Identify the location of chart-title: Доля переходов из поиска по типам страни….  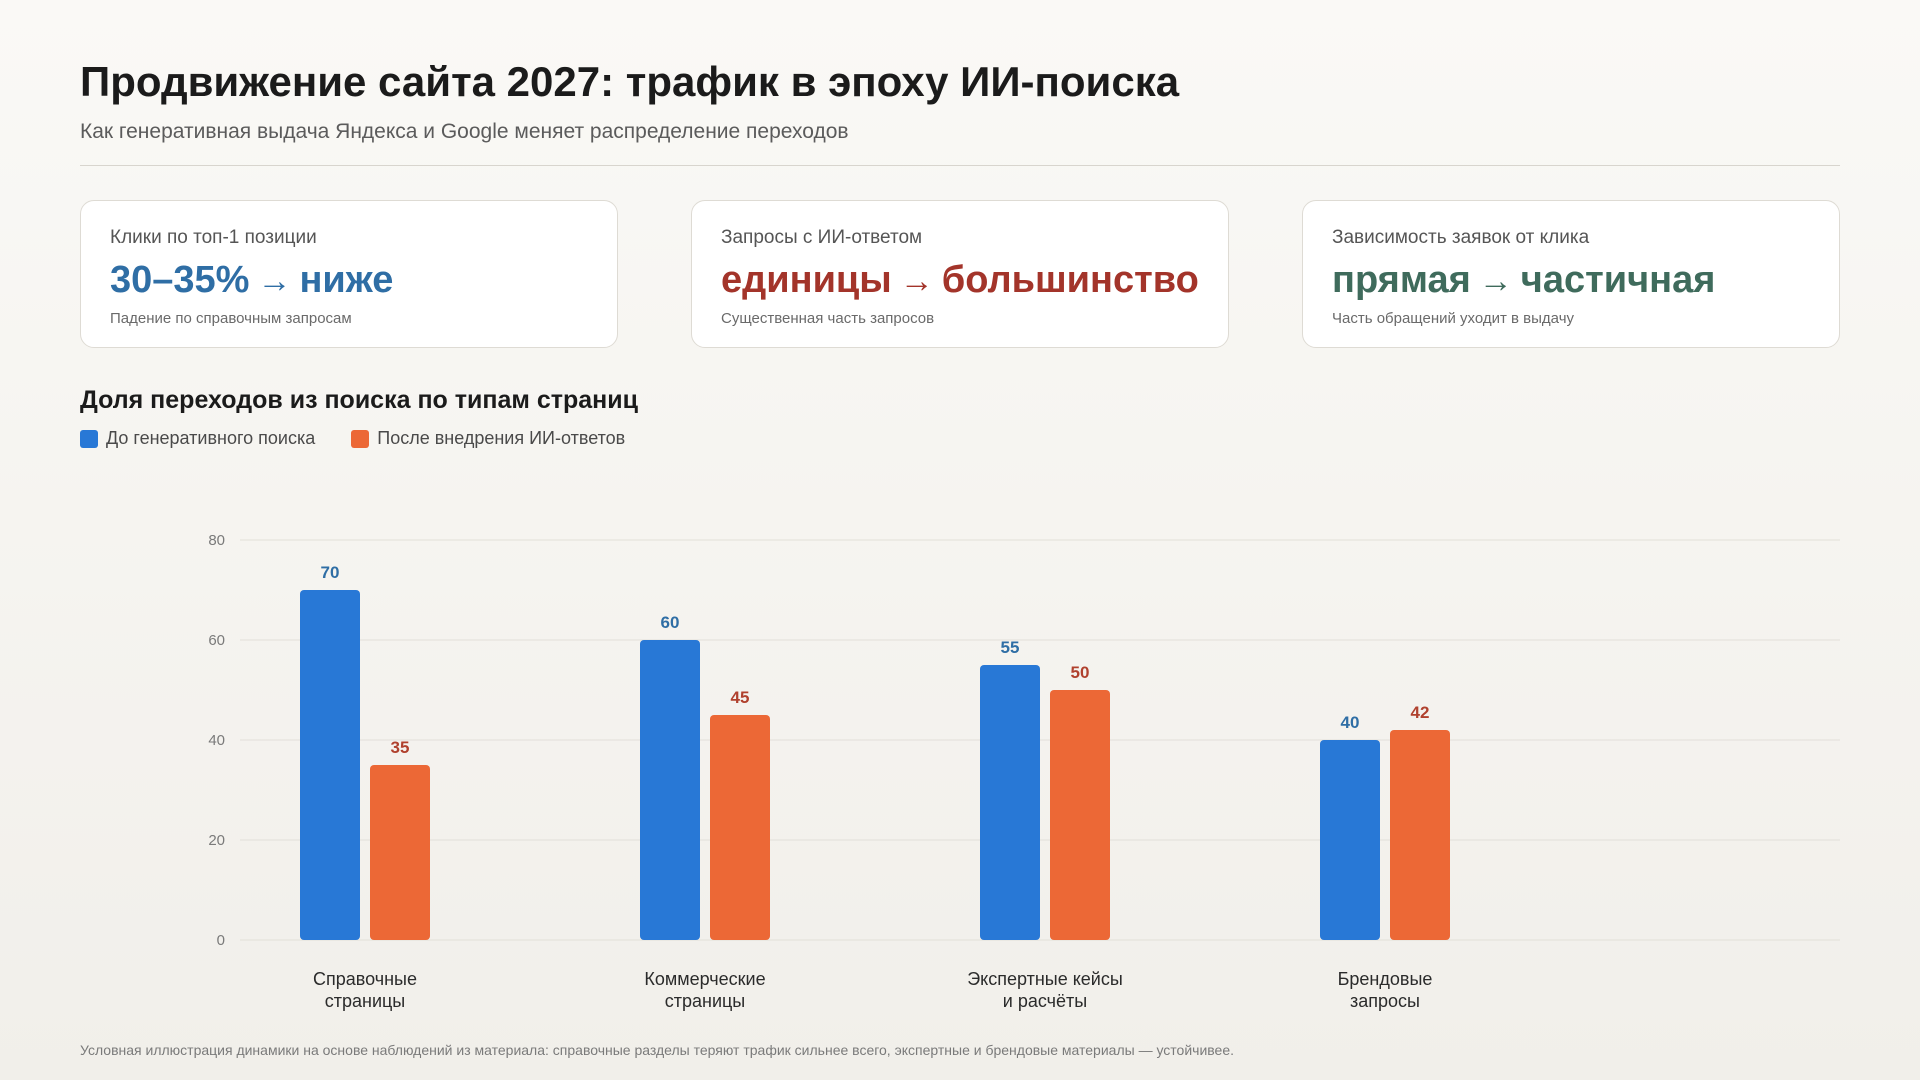
(359, 400).